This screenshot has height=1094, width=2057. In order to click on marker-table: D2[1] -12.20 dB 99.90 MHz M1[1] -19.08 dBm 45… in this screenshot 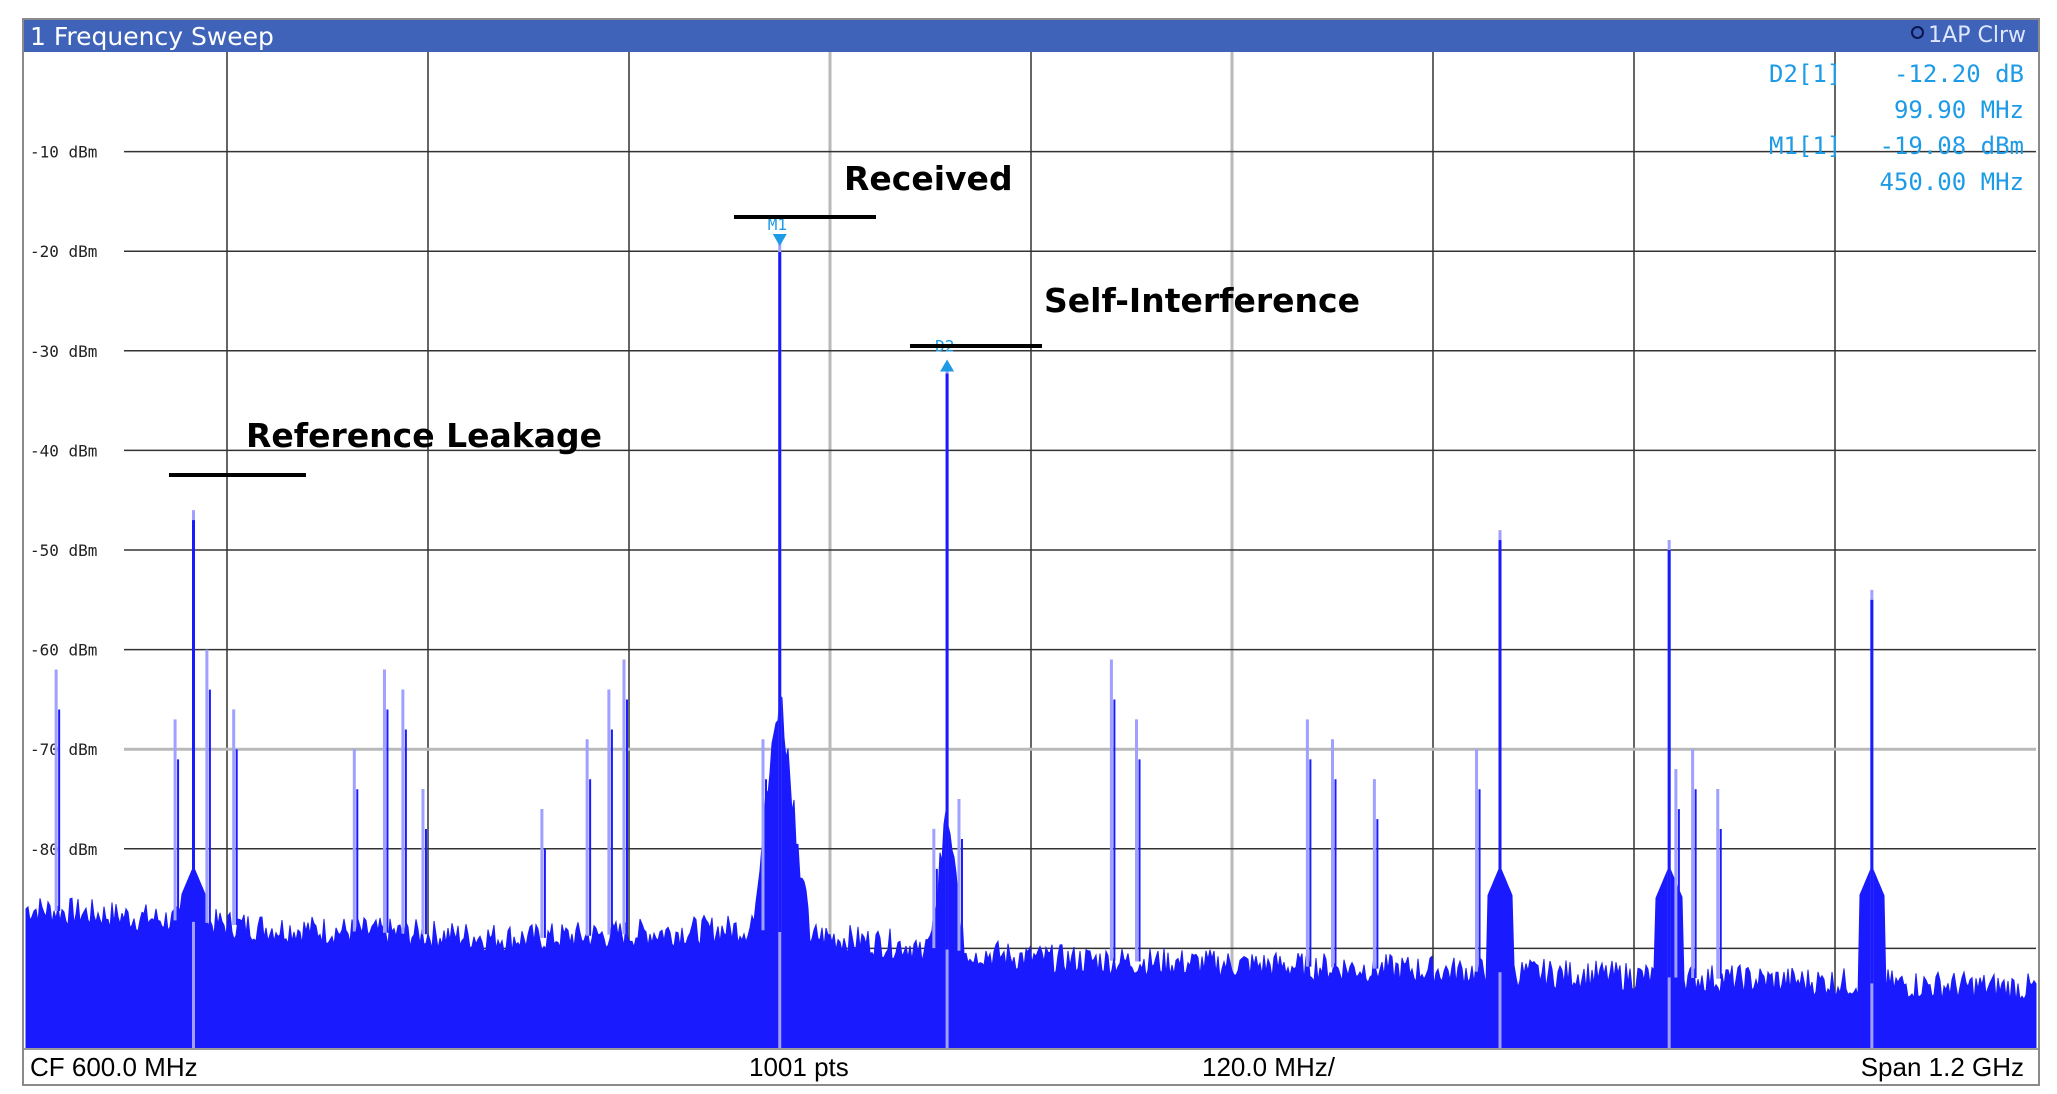, I will do `click(1896, 128)`.